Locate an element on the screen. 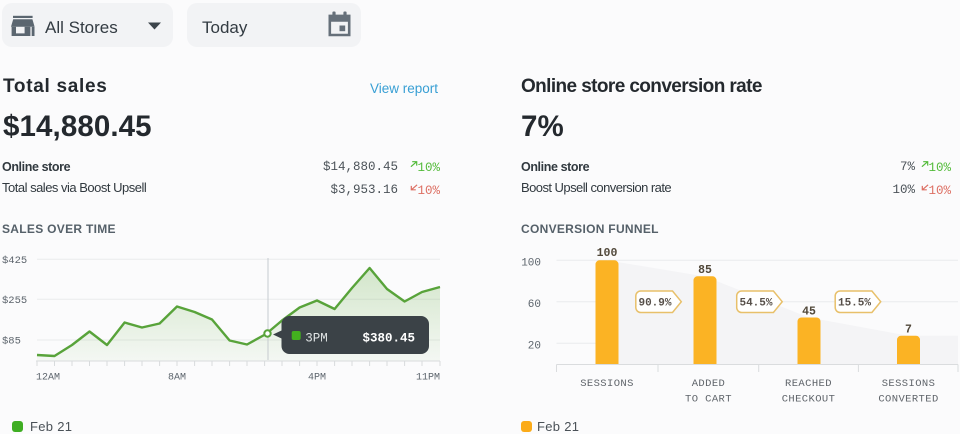  svg-text: 54.5% is located at coordinates (755, 304).